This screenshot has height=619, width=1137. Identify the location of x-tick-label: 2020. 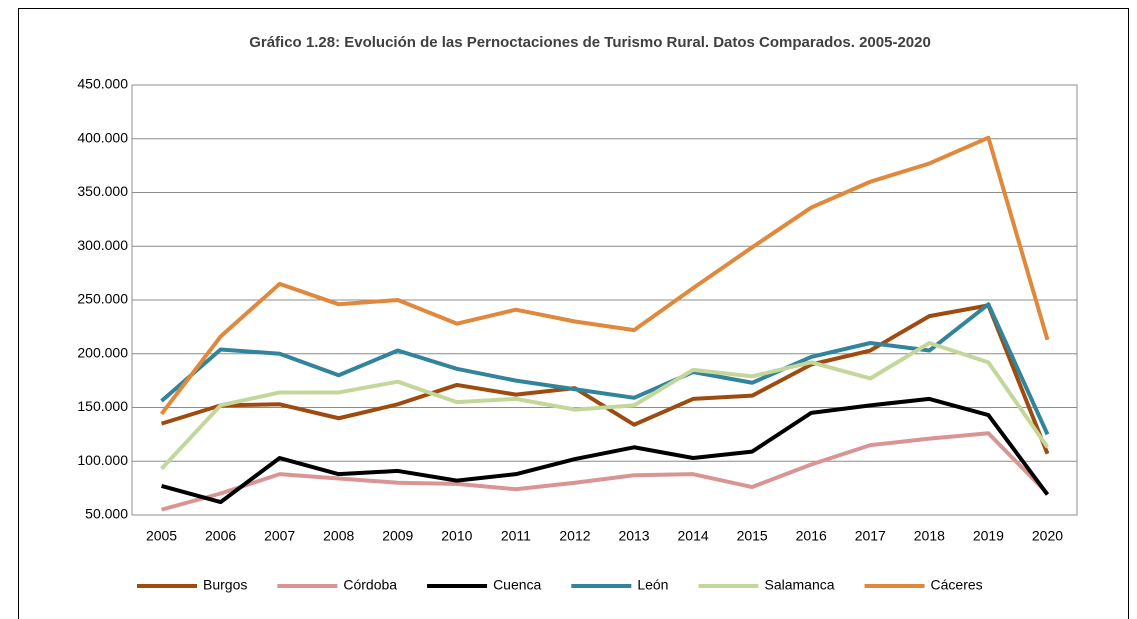
(1047, 536).